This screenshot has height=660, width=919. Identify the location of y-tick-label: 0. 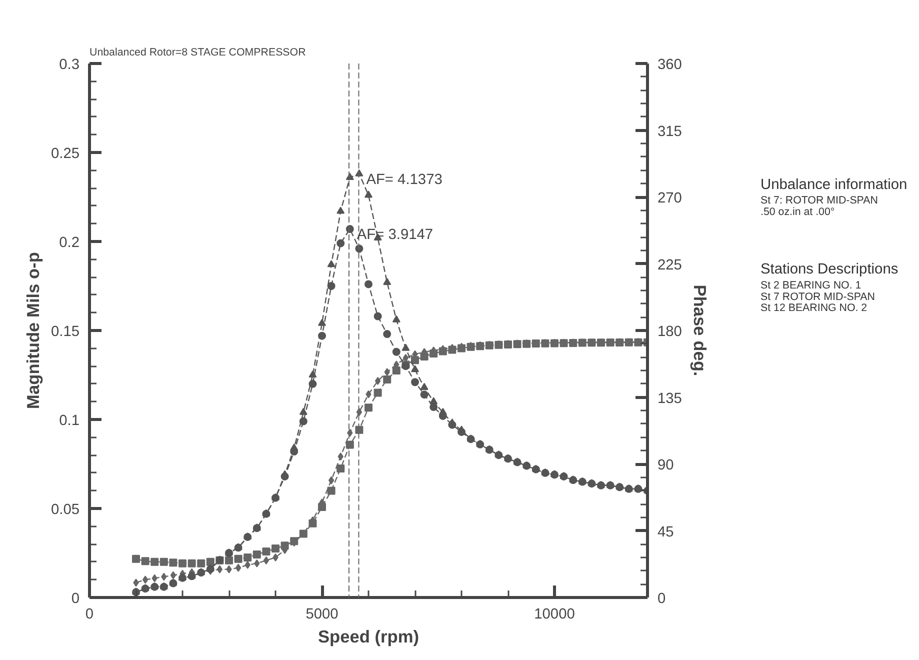
(75, 599).